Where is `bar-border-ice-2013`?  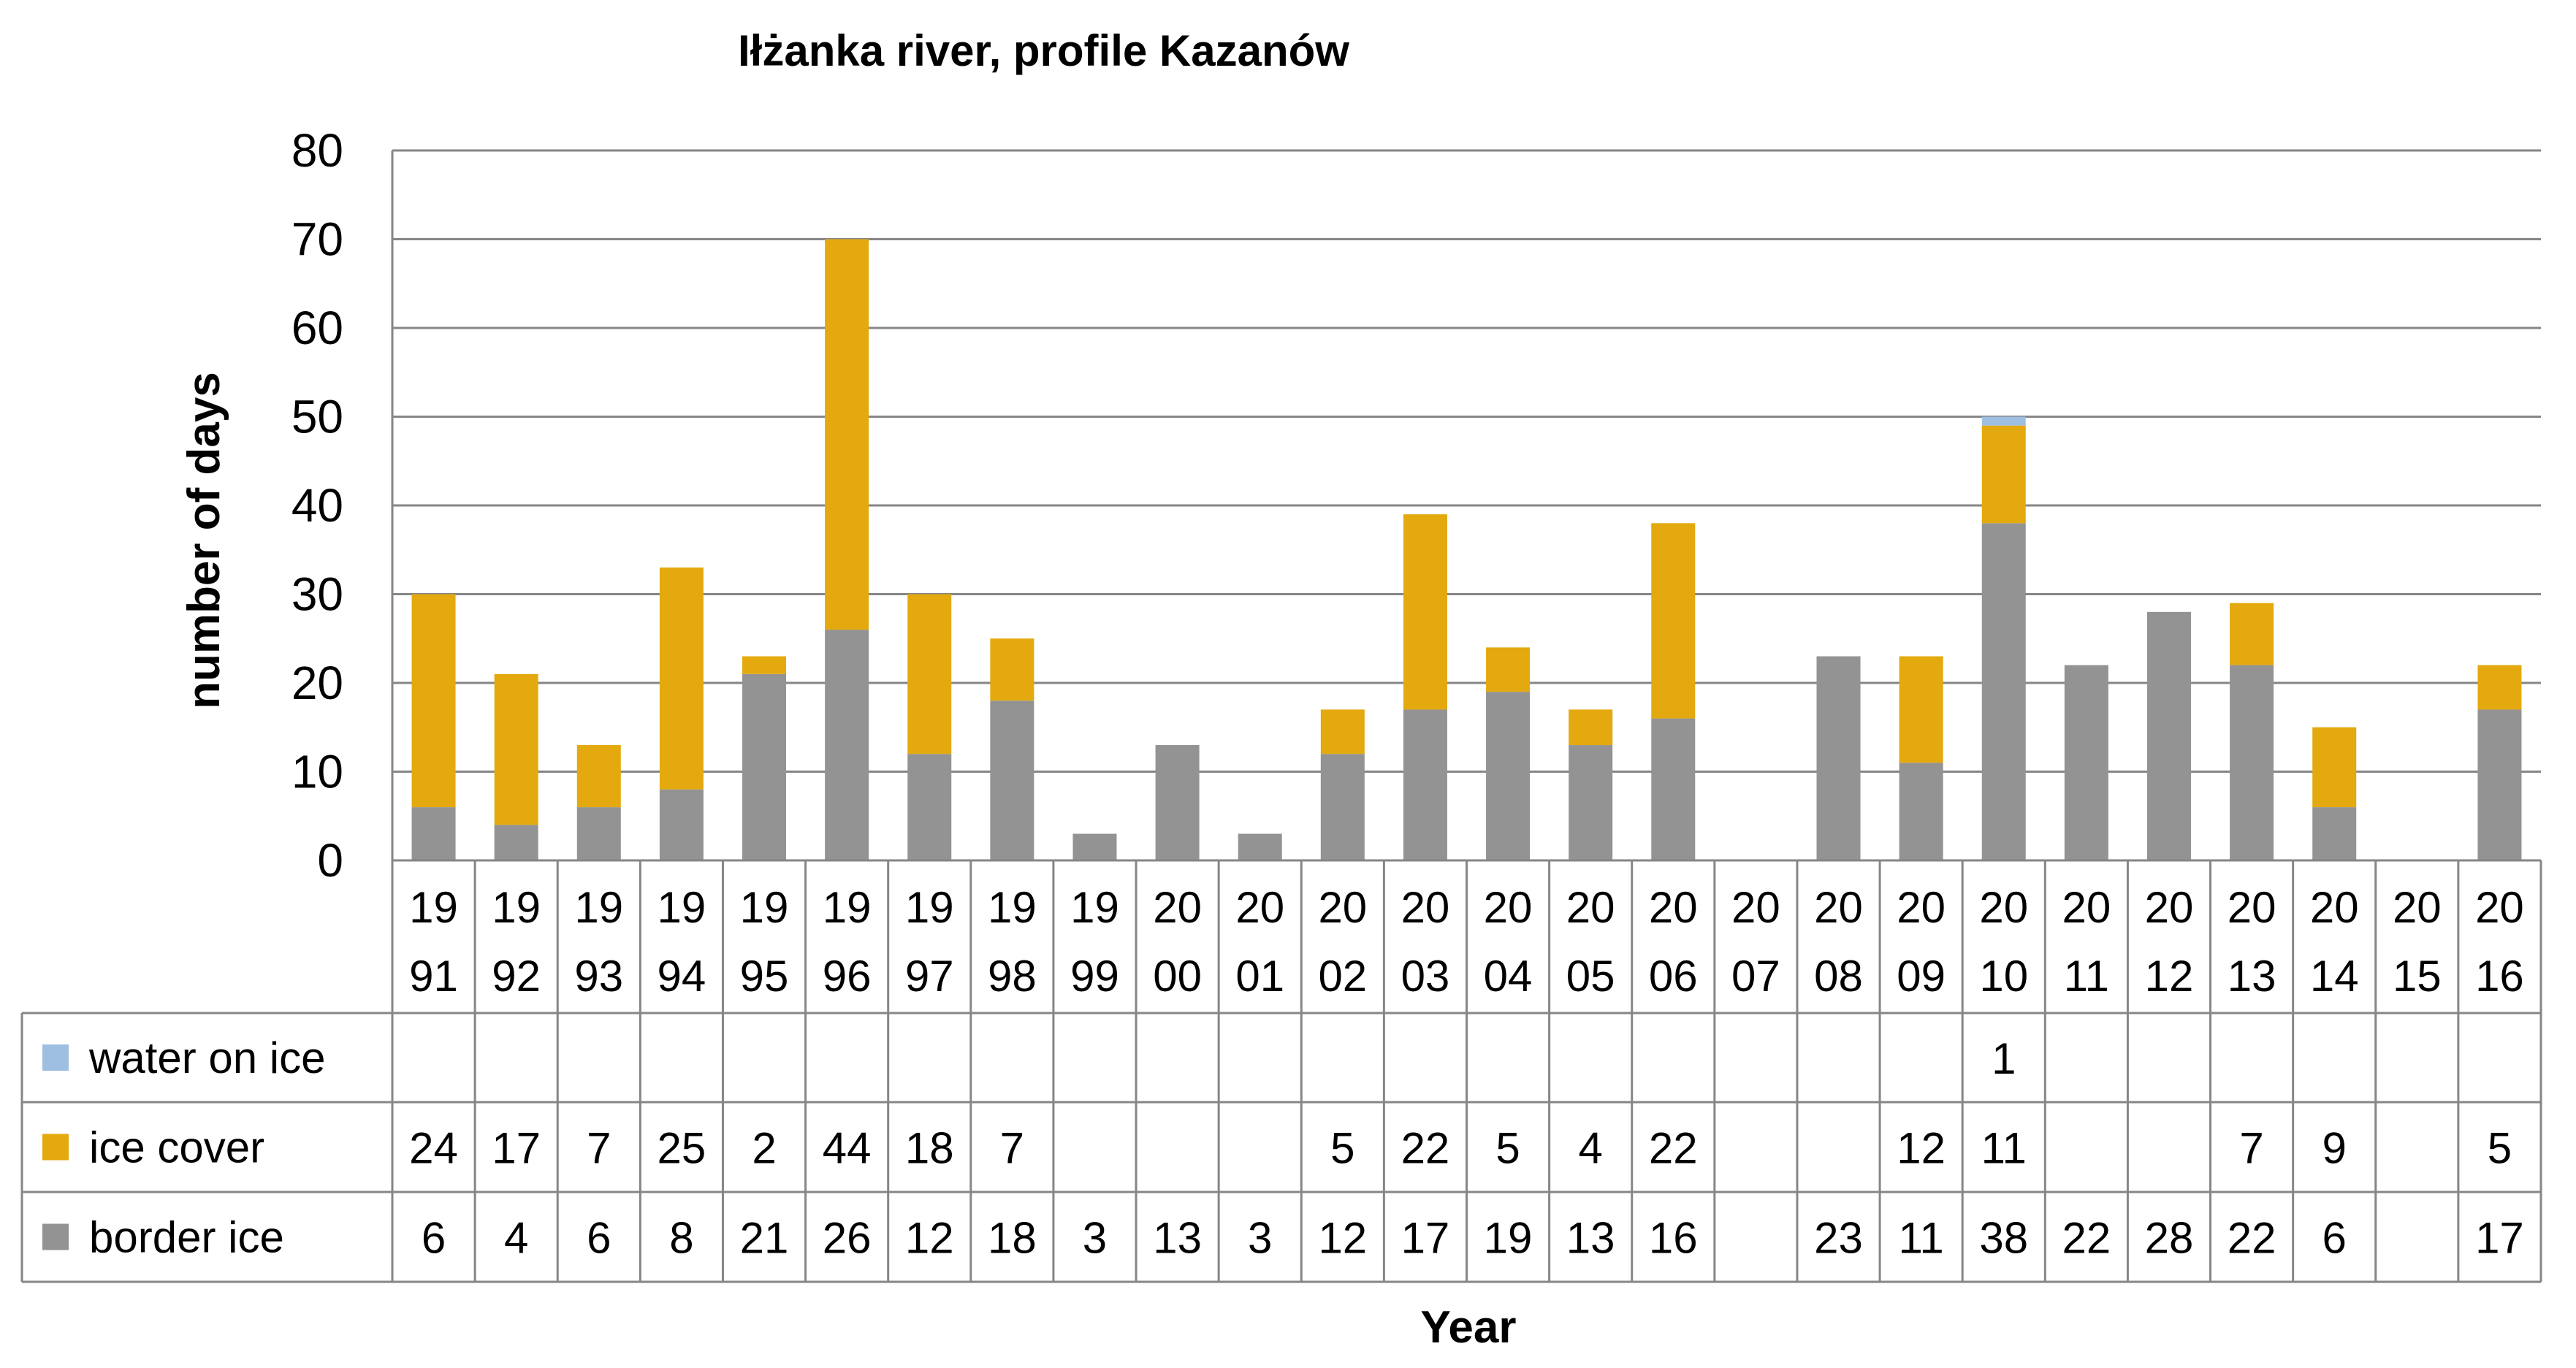 bar-border-ice-2013 is located at coordinates (2252, 763).